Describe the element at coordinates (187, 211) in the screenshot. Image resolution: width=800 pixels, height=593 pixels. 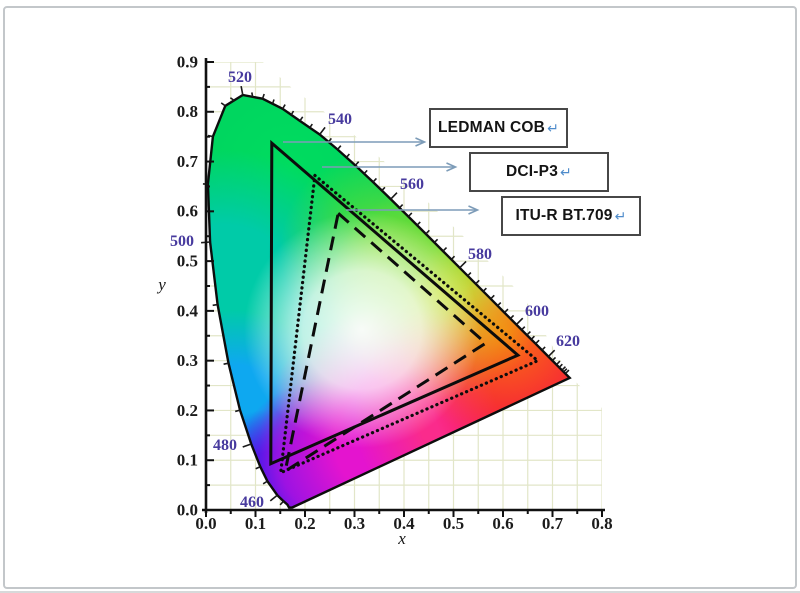
I see `y-tick-label: 0.6` at that location.